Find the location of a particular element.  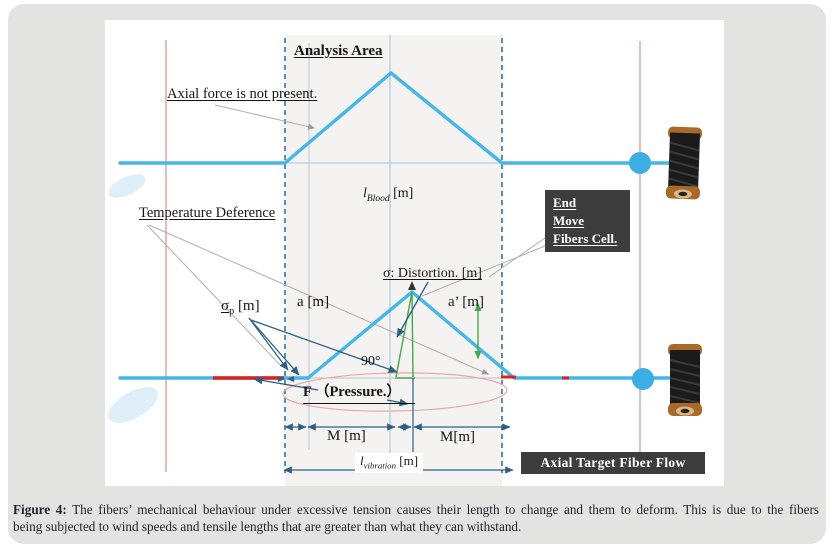

peak-arrowhead is located at coordinates (412, 285).